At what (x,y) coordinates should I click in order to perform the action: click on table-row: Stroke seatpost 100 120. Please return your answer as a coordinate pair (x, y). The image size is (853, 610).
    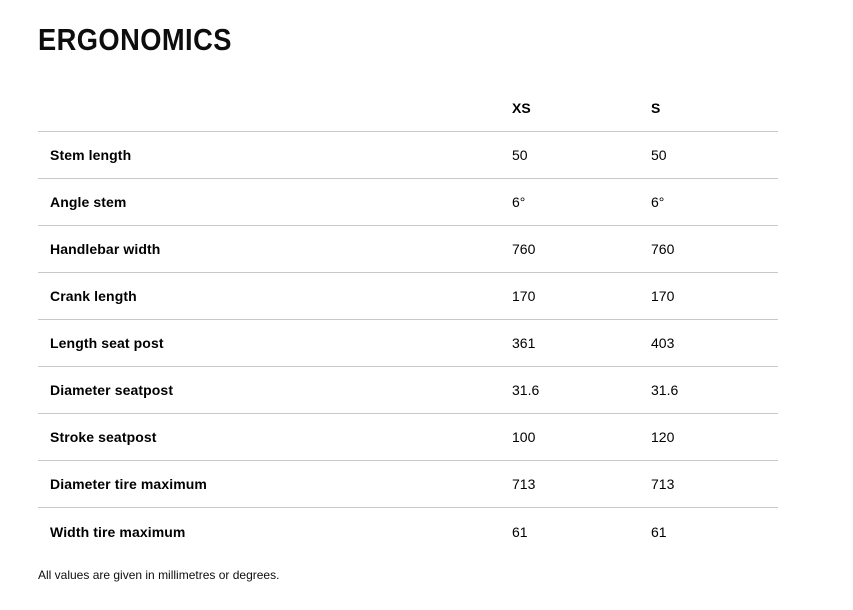
    Looking at the image, I should click on (408, 437).